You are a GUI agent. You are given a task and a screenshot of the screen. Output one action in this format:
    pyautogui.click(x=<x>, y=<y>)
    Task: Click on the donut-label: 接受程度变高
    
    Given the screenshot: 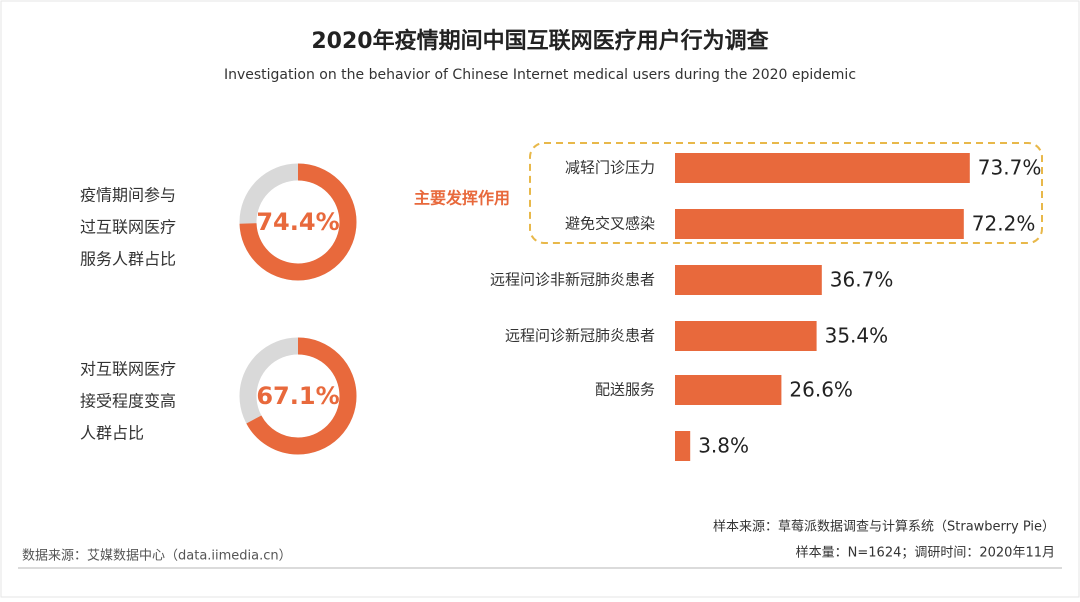 What is the action you would take?
    pyautogui.click(x=128, y=401)
    